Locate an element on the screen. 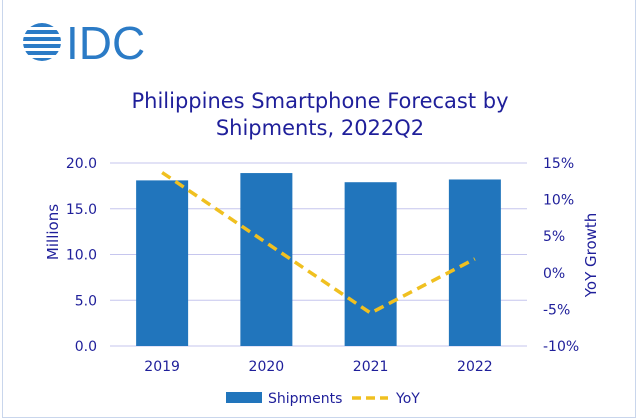  y2-tick-label: 0% is located at coordinates (554, 274).